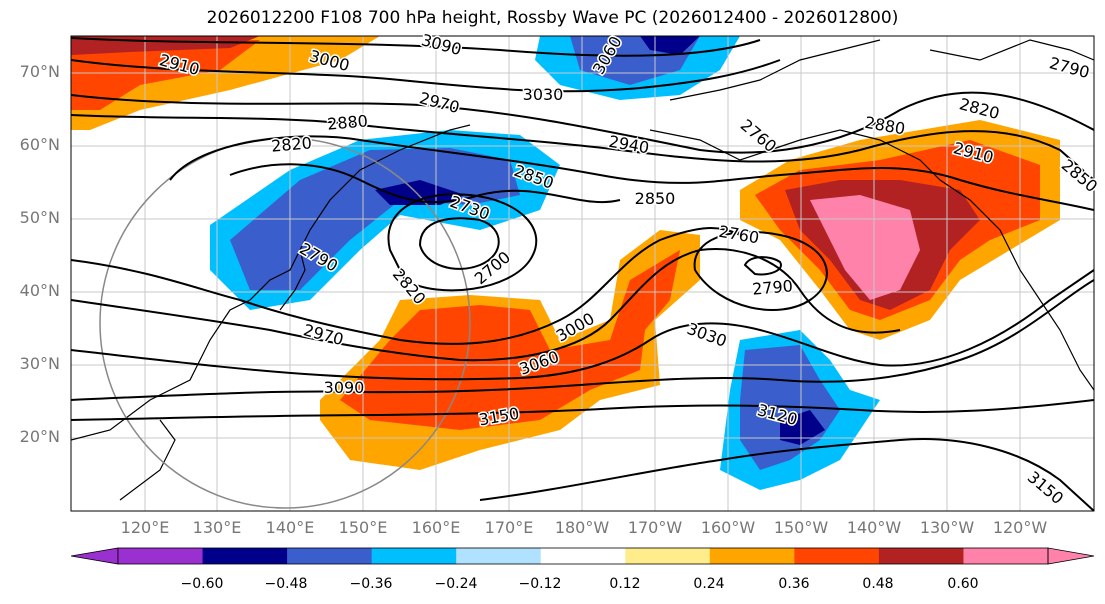  I want to click on colorbar, so click(582, 556).